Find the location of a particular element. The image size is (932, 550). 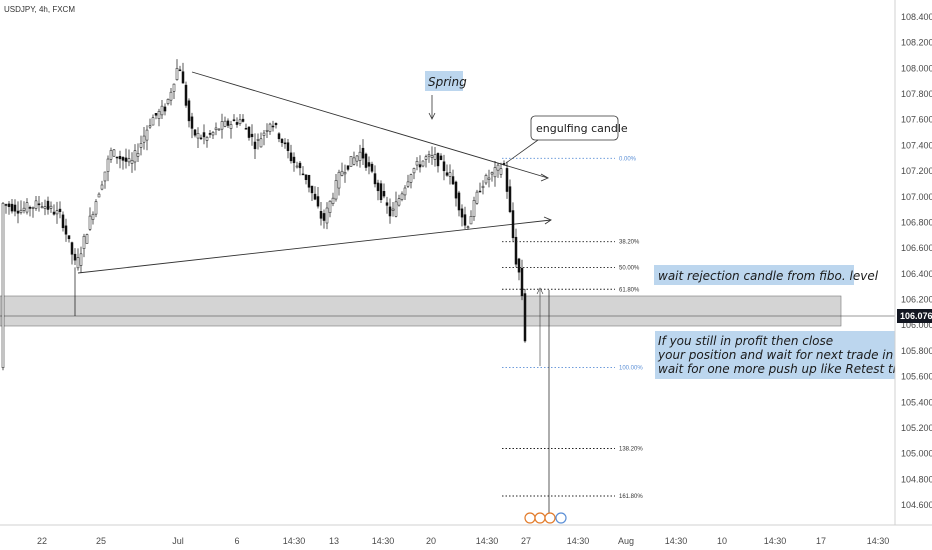

rejection-note-box is located at coordinates (754, 275).